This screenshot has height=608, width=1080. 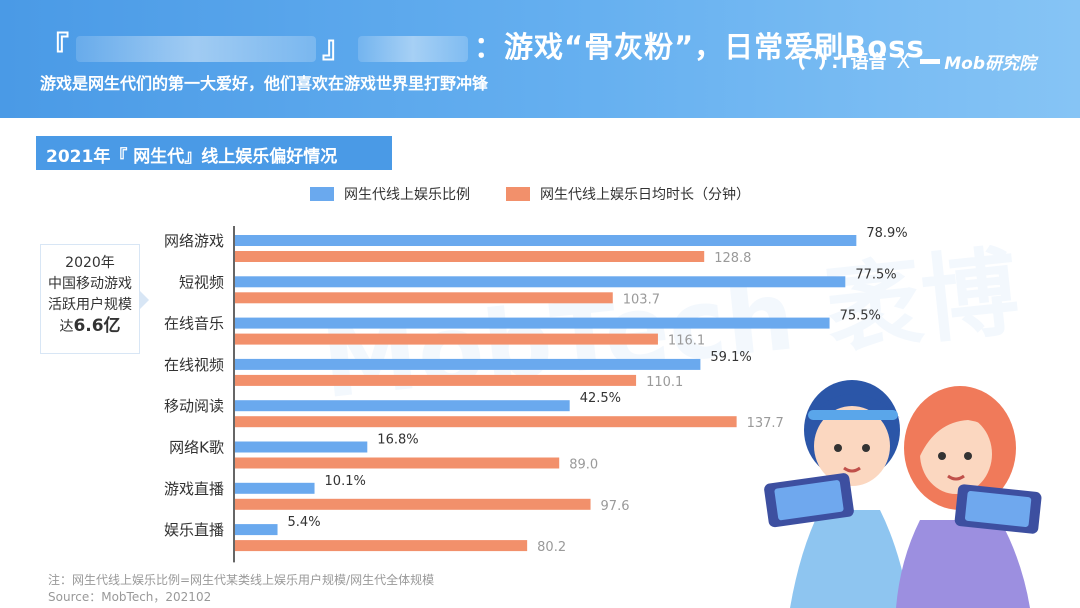 I want to click on mob-dash-icon, so click(x=930, y=61).